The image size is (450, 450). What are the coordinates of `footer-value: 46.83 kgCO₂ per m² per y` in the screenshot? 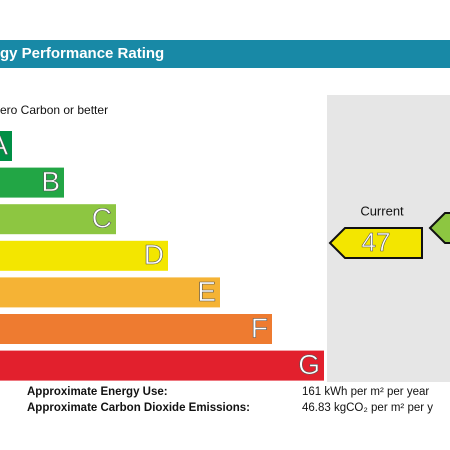 It's located at (367, 408).